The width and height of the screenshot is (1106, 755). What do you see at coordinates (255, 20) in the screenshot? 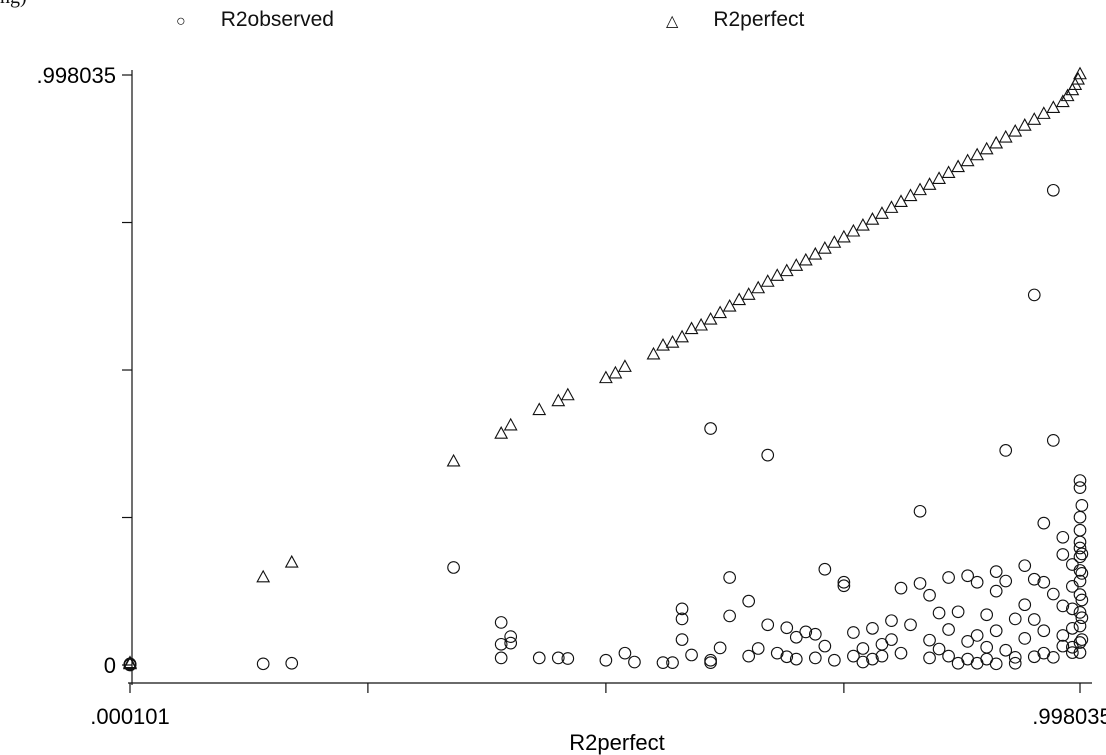
I see `legend-item-r2observed: ○ R2observed` at bounding box center [255, 20].